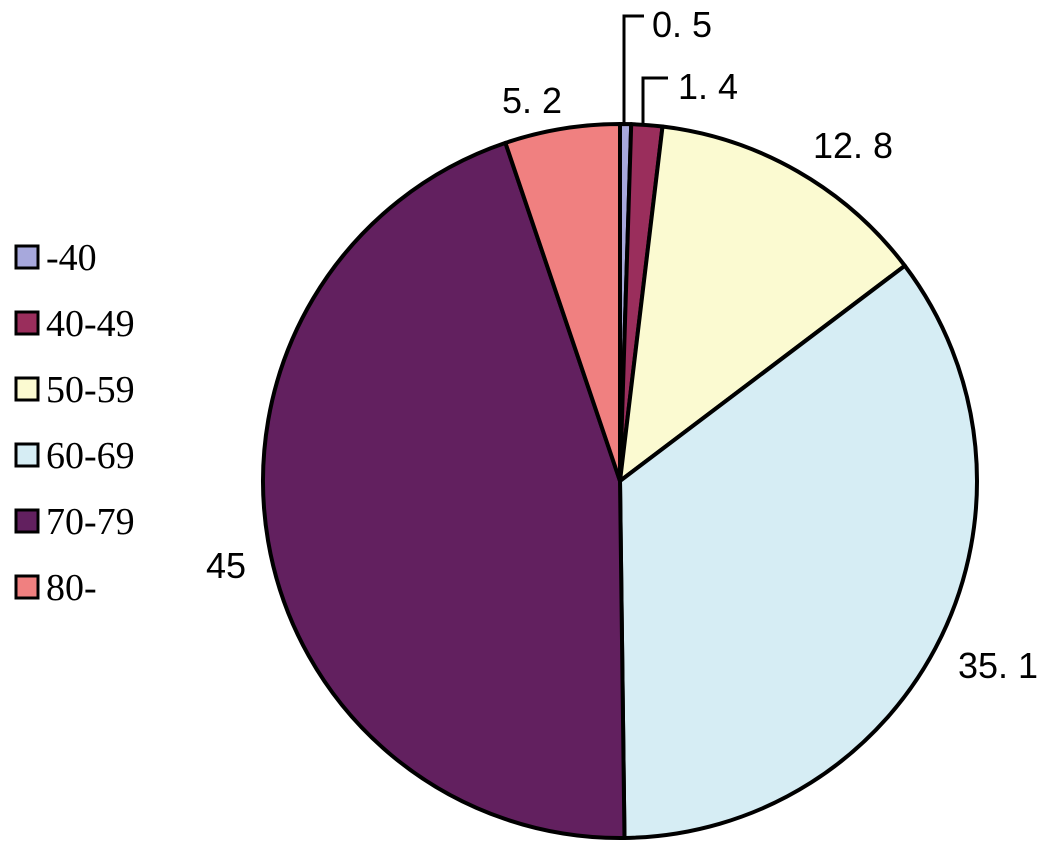  I want to click on legend-label-70-79: 70-79, so click(90, 522).